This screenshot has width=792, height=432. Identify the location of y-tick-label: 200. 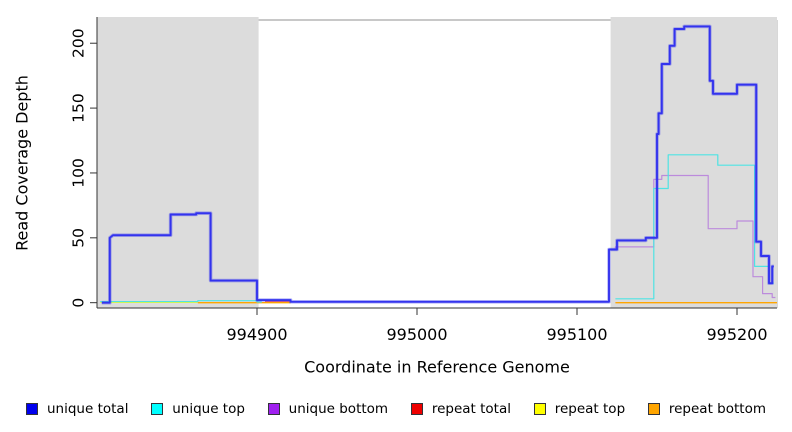
(78, 43).